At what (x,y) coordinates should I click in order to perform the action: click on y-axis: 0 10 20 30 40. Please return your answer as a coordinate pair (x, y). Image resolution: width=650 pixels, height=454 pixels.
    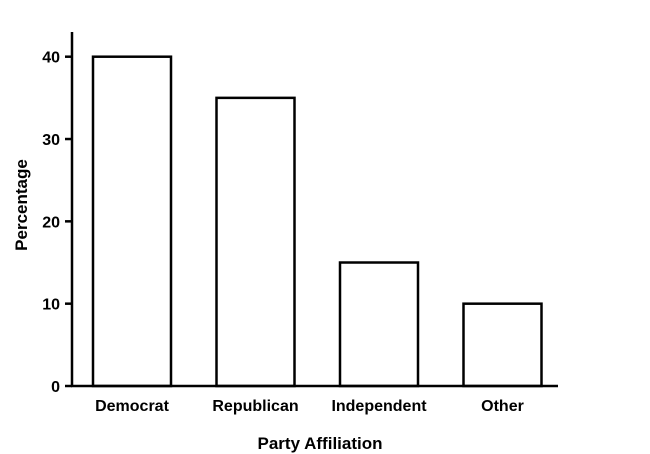
    Looking at the image, I should click on (58, 214).